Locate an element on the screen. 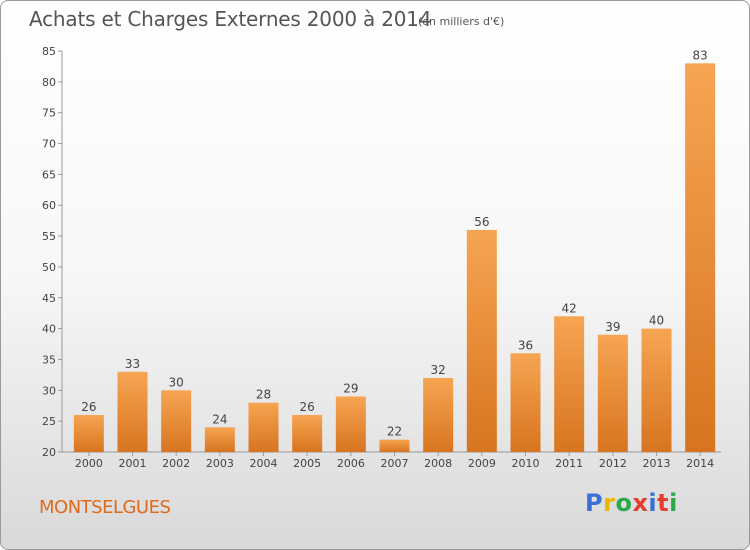 This screenshot has height=550, width=750. logo-letter: o is located at coordinates (624, 503).